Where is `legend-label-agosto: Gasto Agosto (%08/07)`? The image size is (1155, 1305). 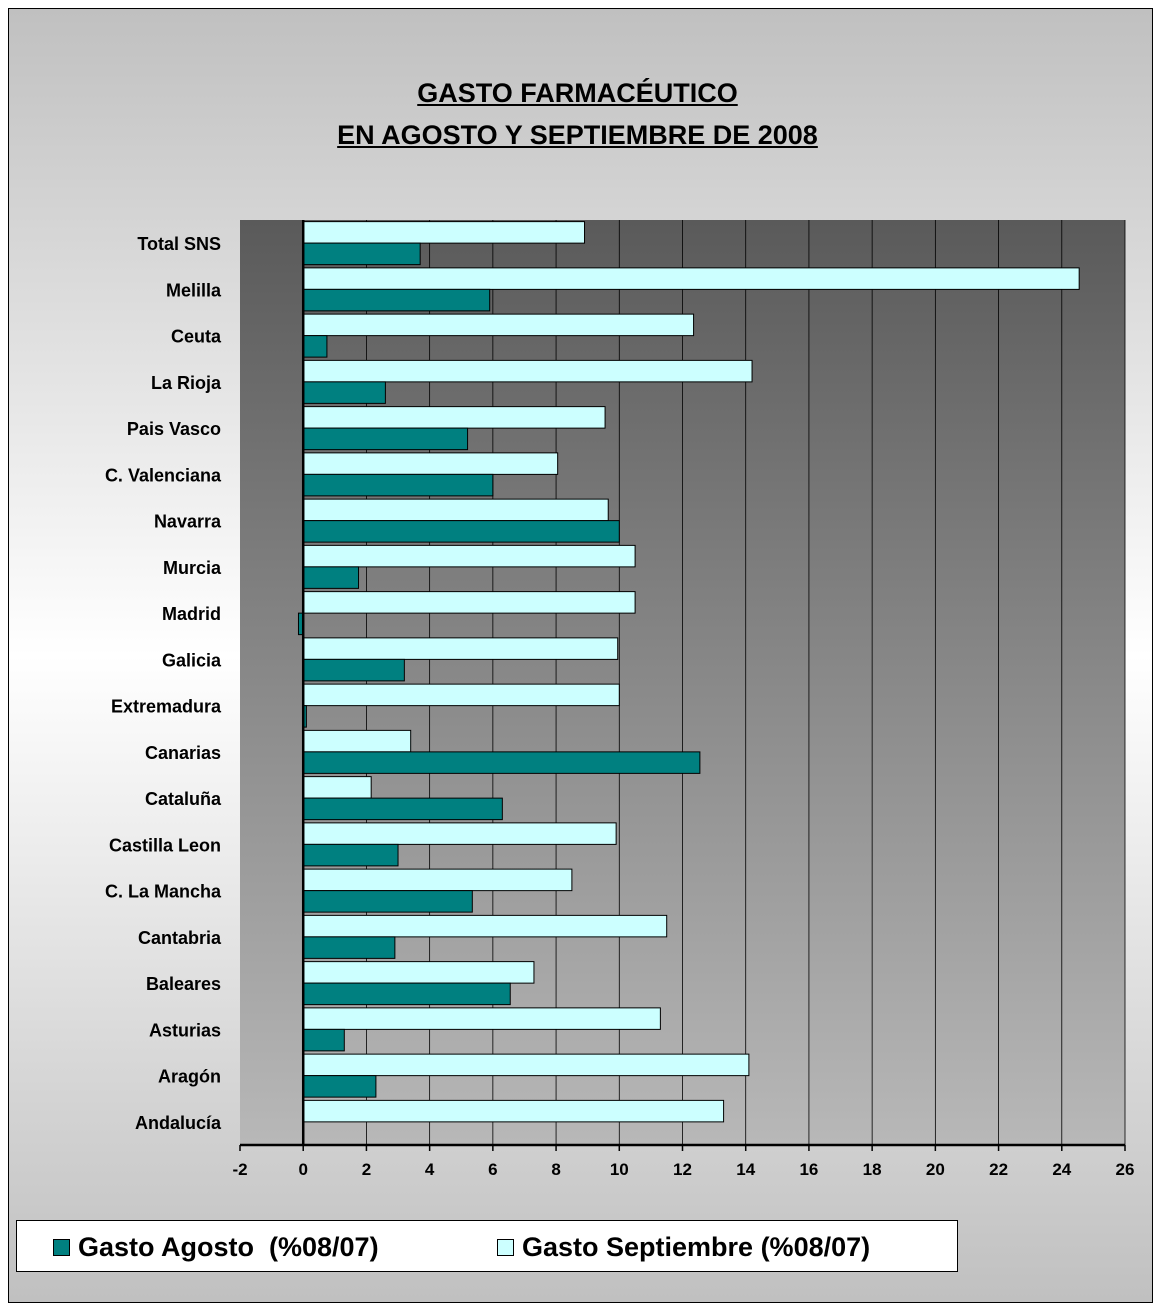 legend-label-agosto: Gasto Agosto (%08/07) is located at coordinates (228, 1246).